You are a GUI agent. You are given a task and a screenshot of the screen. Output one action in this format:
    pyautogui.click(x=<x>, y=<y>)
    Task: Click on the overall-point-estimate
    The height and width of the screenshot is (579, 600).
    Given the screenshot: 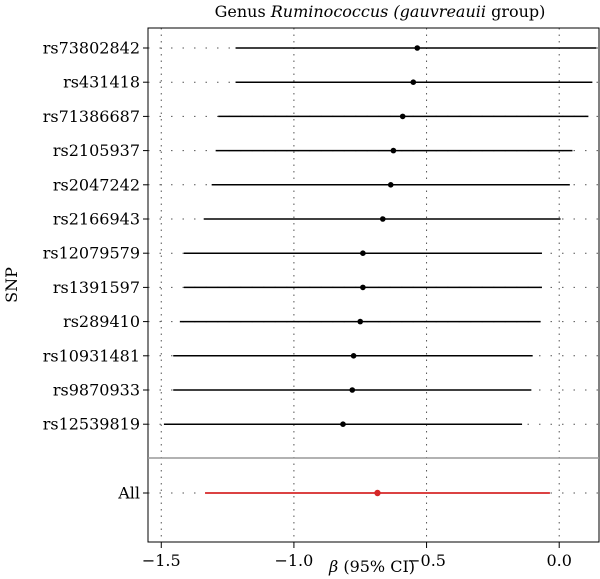 What is the action you would take?
    pyautogui.click(x=377, y=493)
    